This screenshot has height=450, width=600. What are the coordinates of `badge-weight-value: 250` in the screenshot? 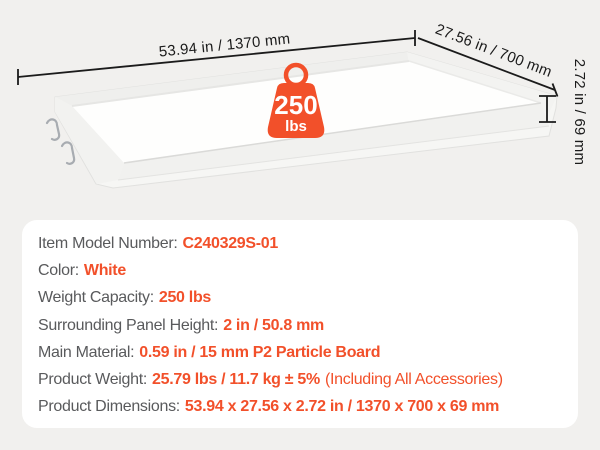 It's located at (295, 105).